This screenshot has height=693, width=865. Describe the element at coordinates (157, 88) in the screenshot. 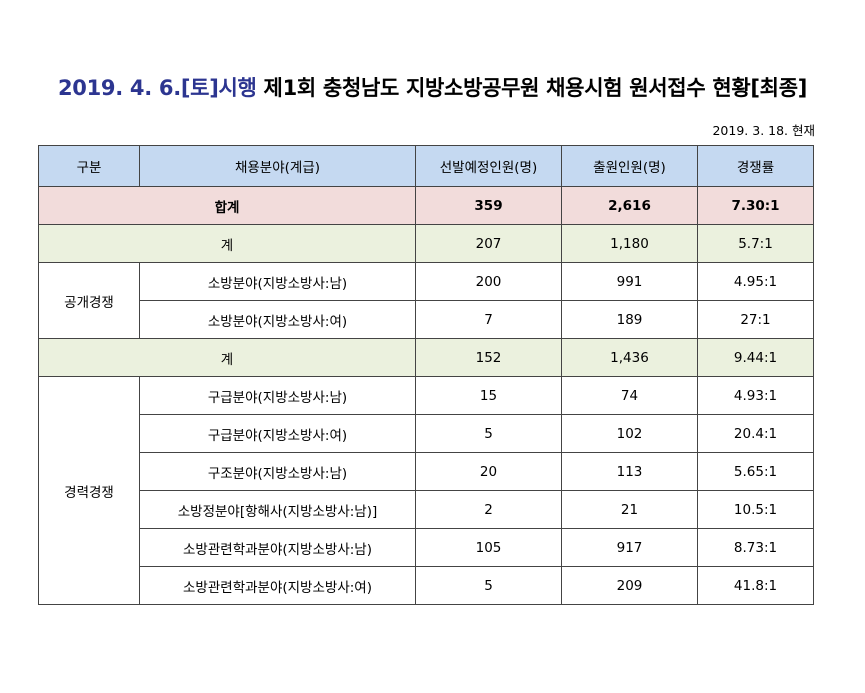

I see `exam-date-label: 2019. 4. 6.[토]시행` at that location.